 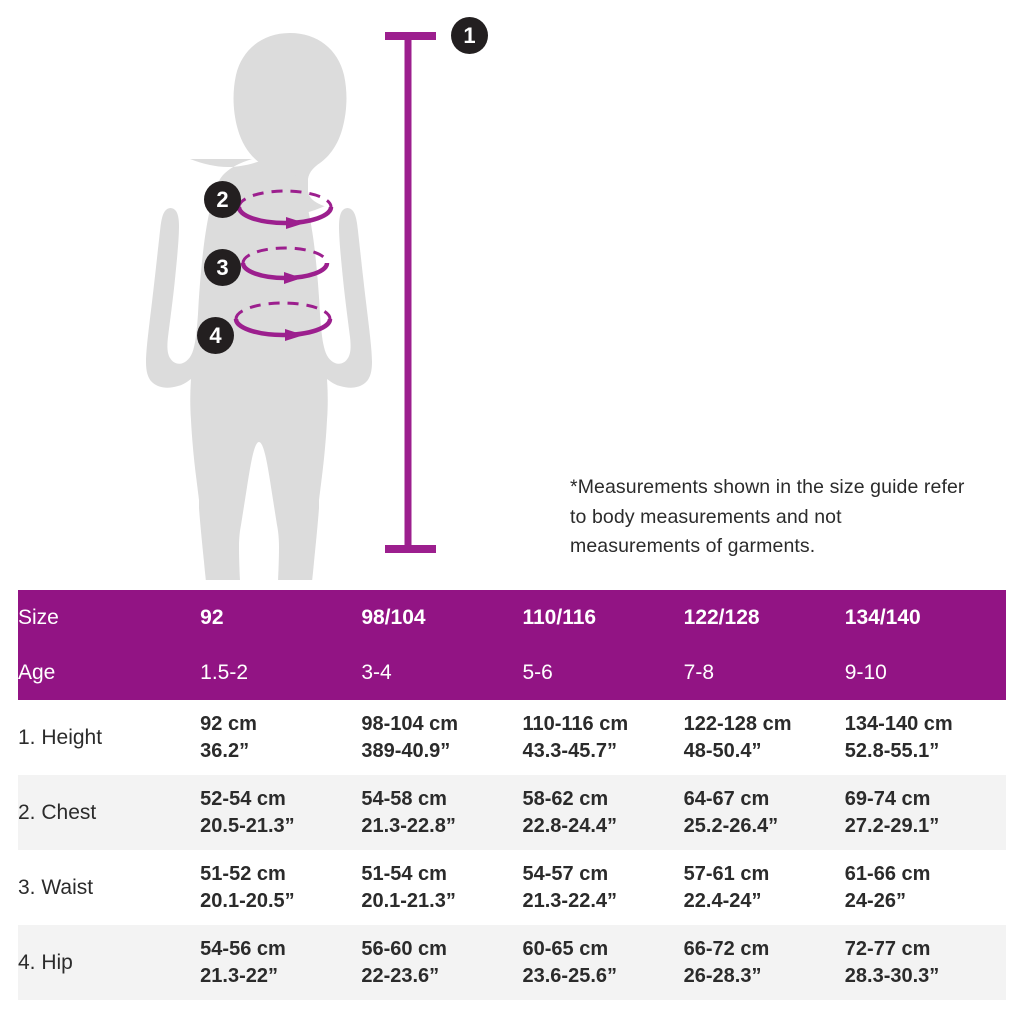 What do you see at coordinates (222, 267) in the screenshot?
I see `marker-3-waist: 3` at bounding box center [222, 267].